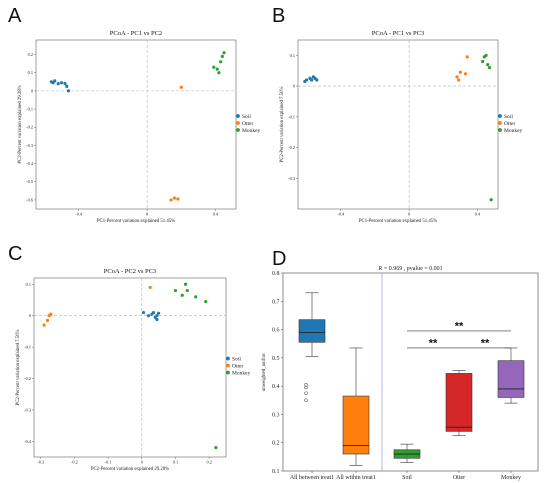 Image resolution: width=550 pixels, height=483 pixels. Describe the element at coordinates (276, 331) in the screenshot. I see `panel-d-ytick-label: 0.6` at that location.